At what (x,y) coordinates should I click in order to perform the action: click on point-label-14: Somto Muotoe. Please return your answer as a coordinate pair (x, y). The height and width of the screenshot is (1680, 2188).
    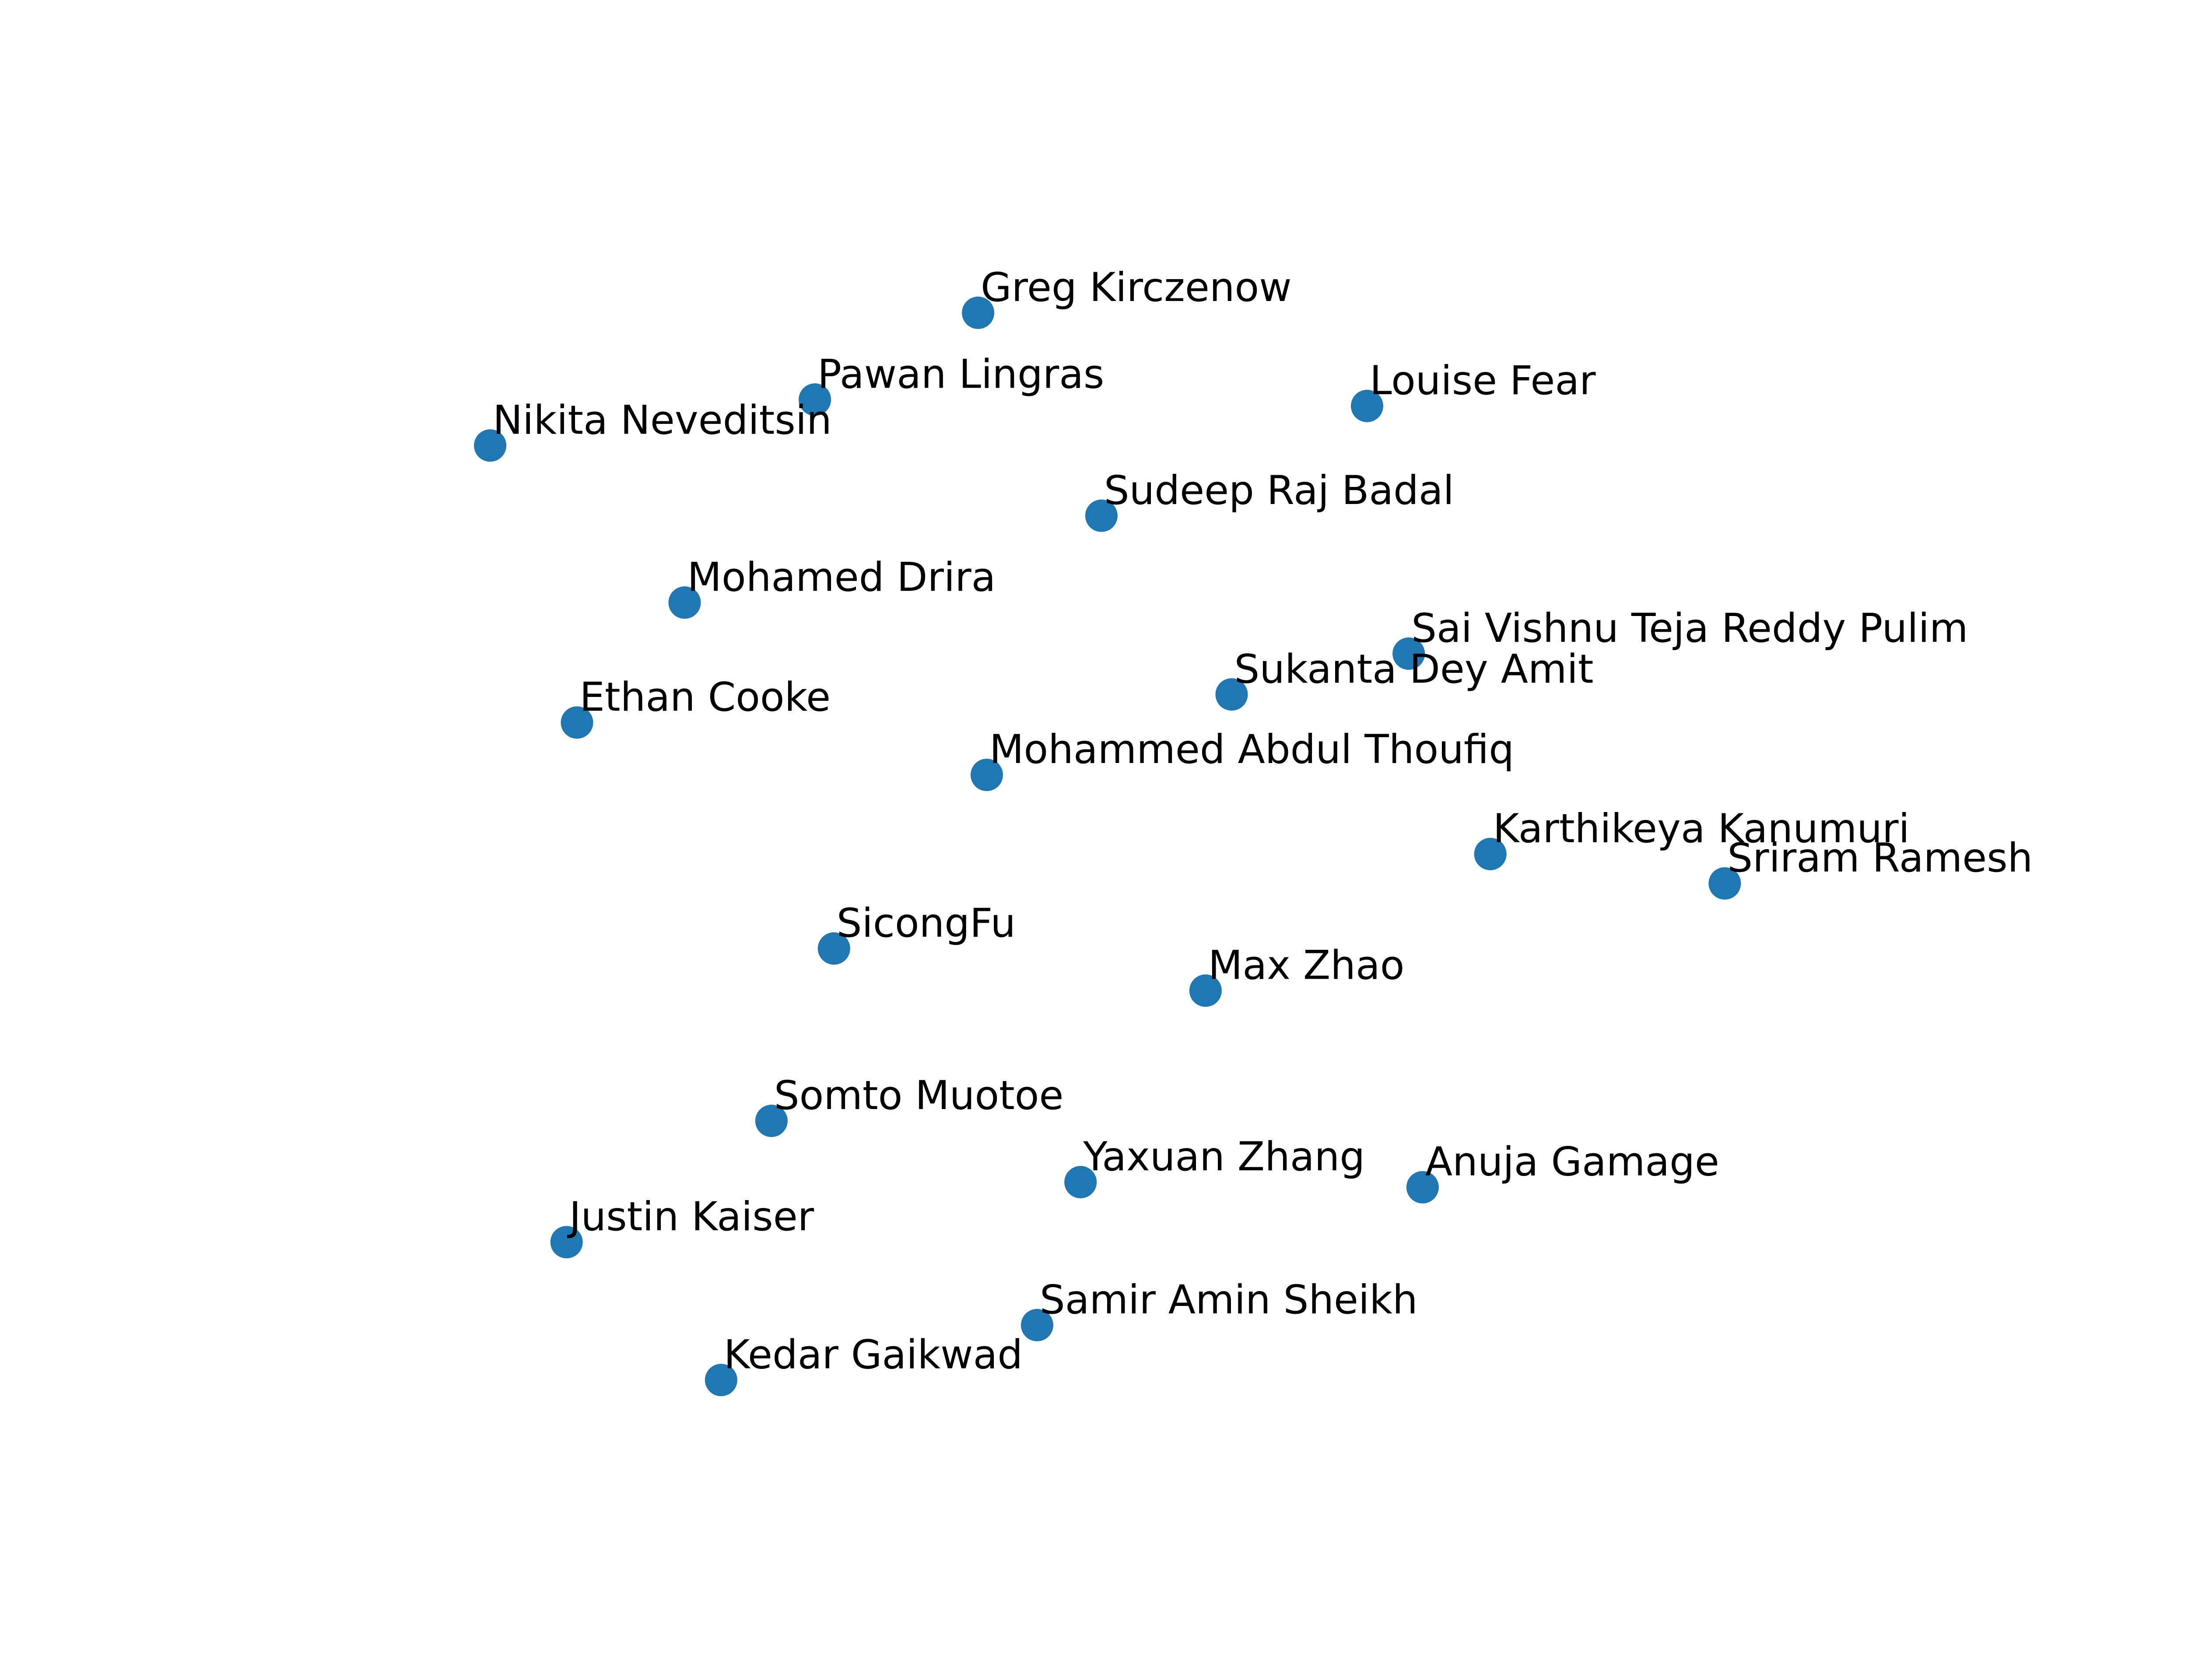
    Looking at the image, I should click on (919, 1096).